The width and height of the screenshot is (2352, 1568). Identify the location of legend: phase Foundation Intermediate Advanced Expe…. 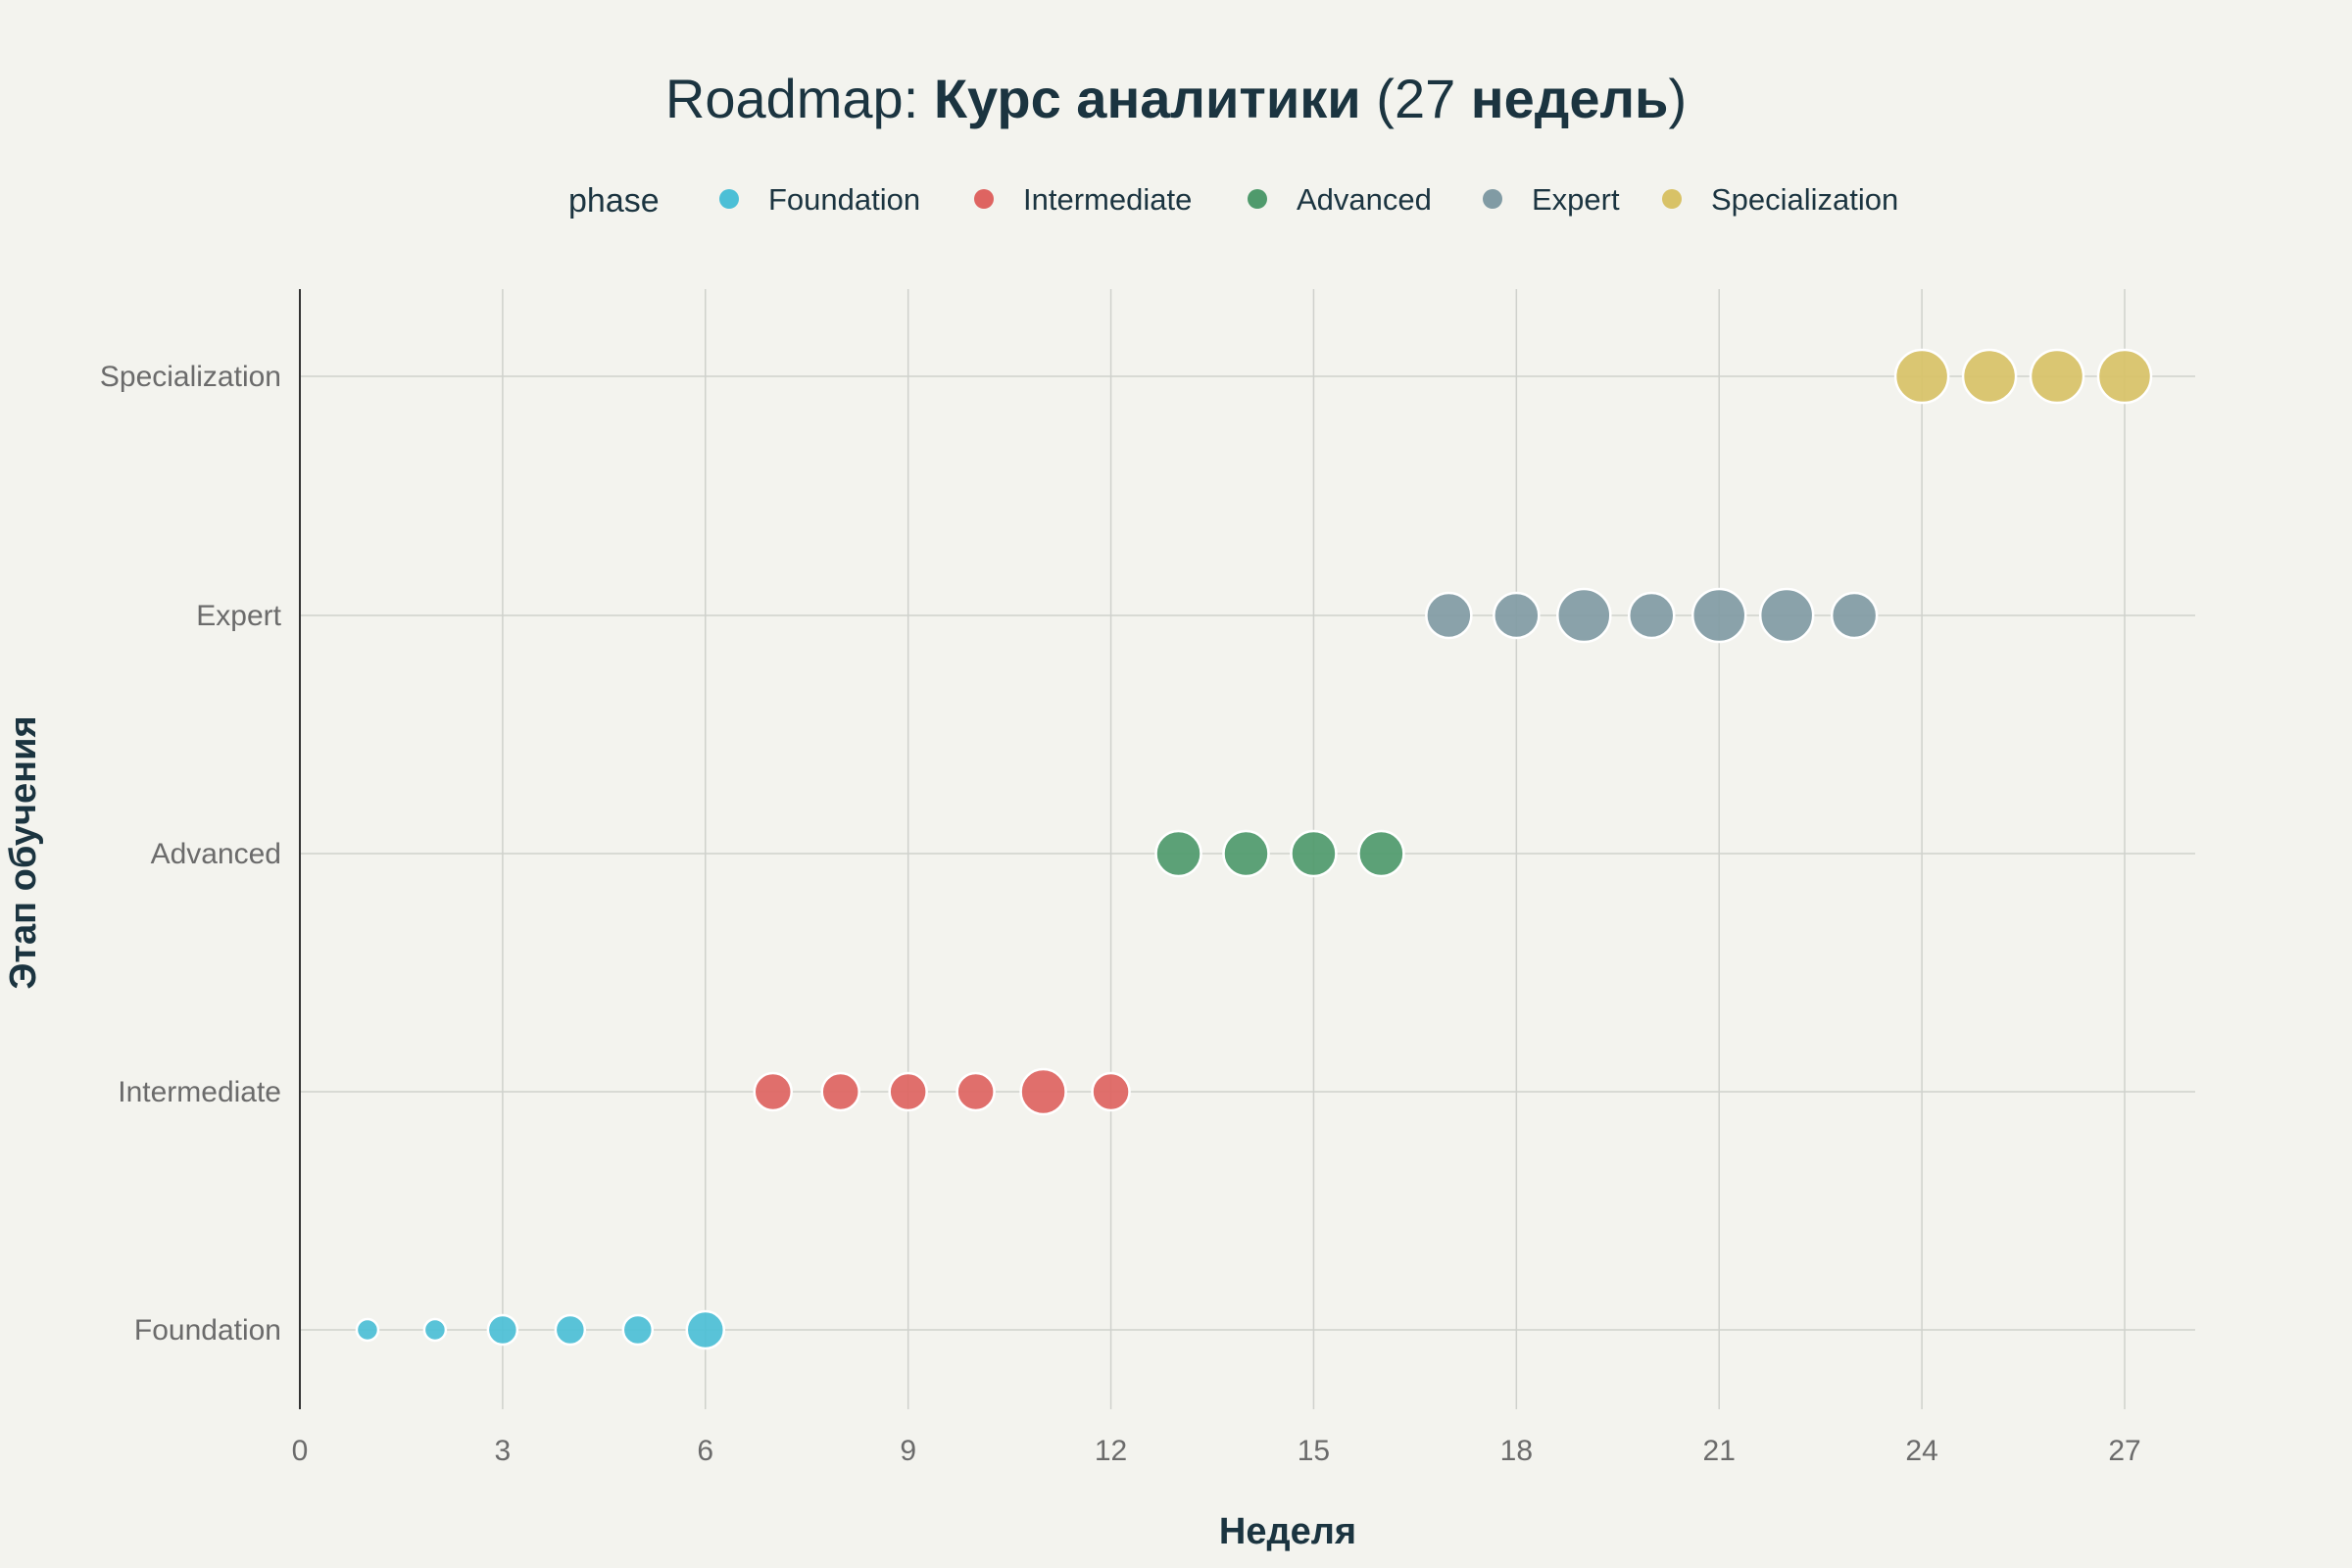
(1233, 201).